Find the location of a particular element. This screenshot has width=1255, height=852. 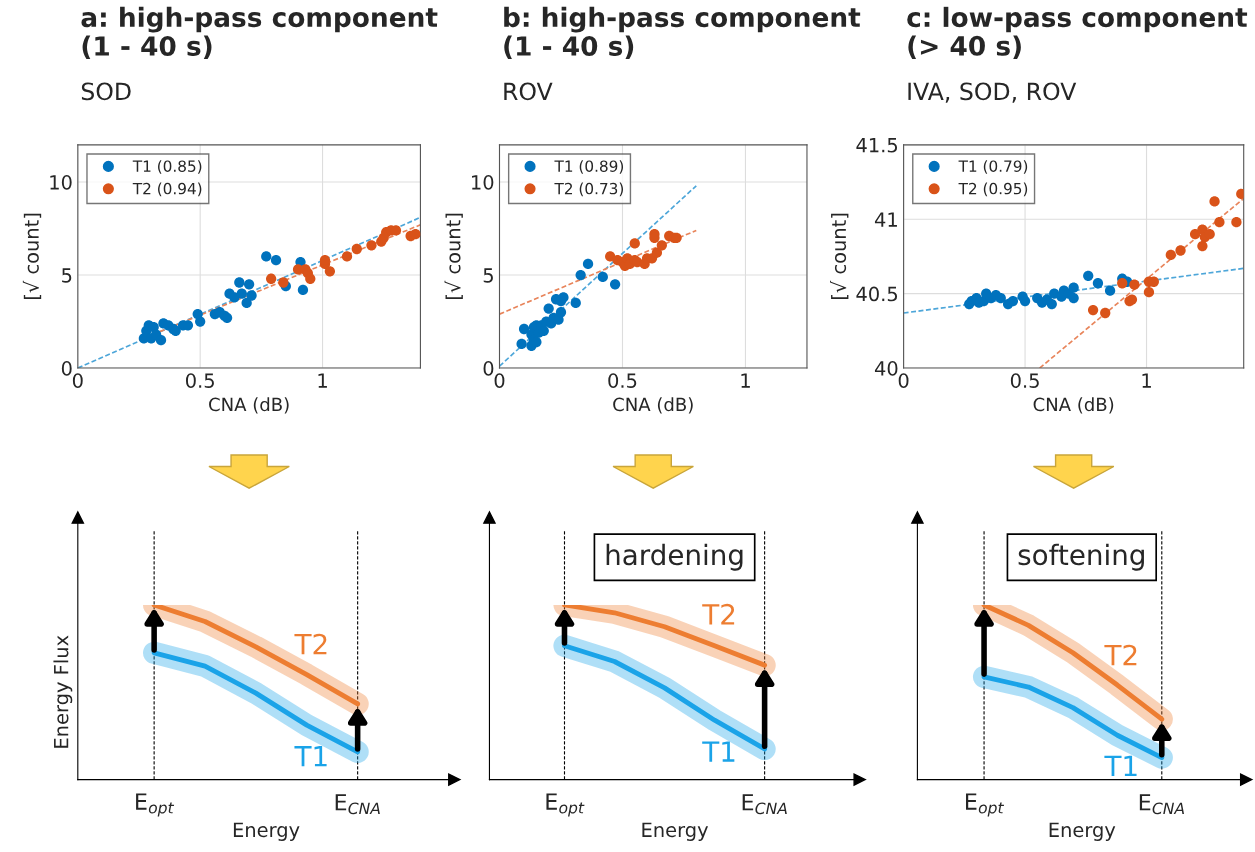

legend-label: T2 (0.94) is located at coordinates (167, 189).